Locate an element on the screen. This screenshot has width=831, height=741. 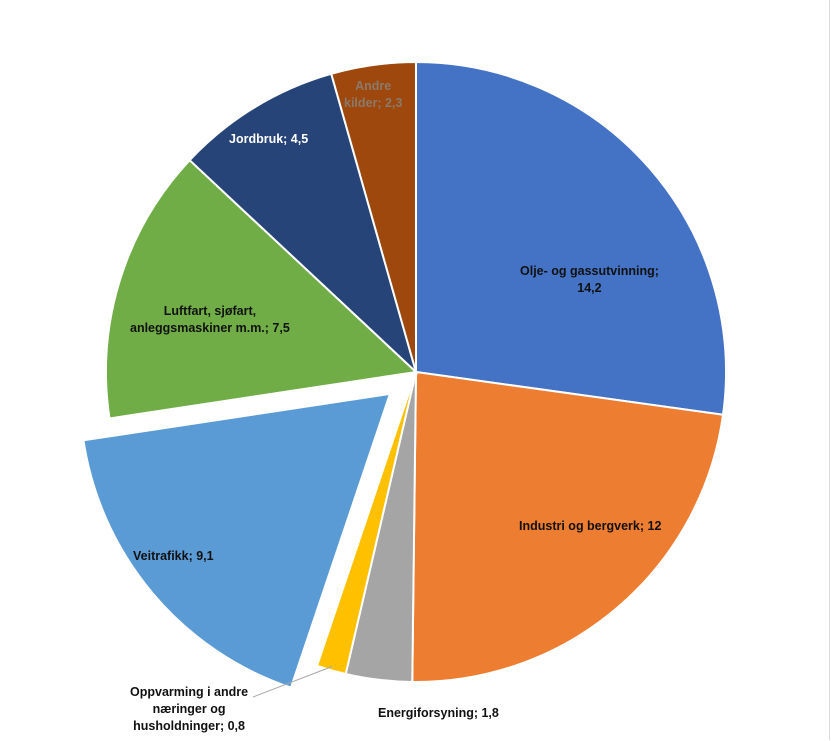
slice-label-energiforsyning: Energiforsyning; 1,8 is located at coordinates (438, 713).